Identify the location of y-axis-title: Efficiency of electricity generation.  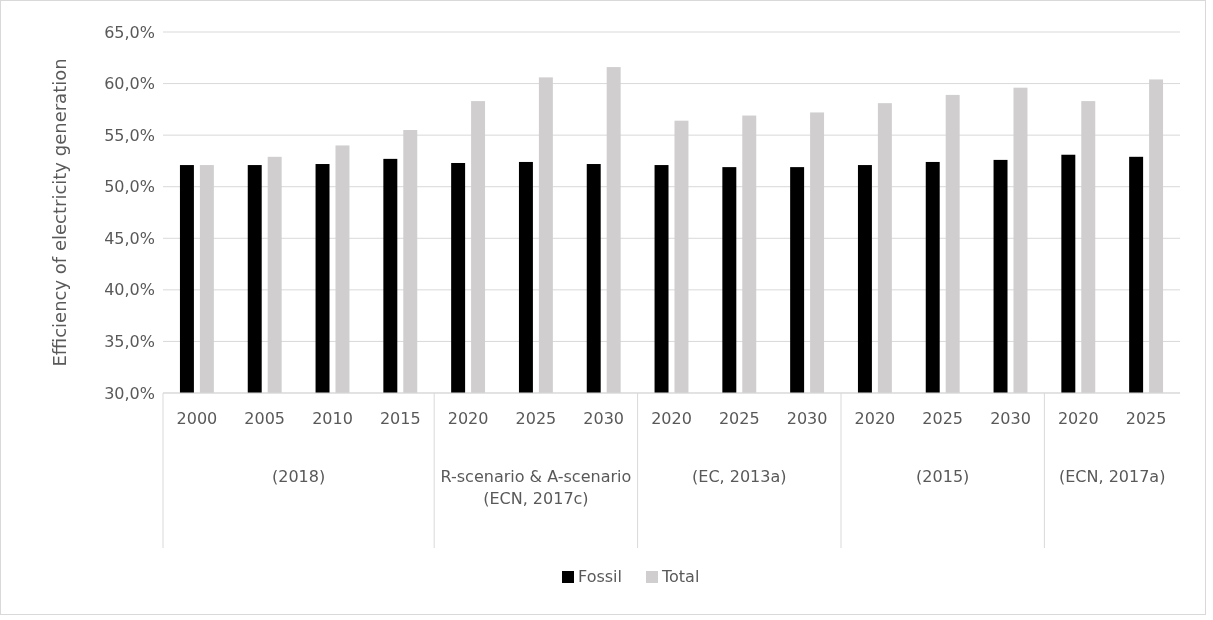
(59, 212).